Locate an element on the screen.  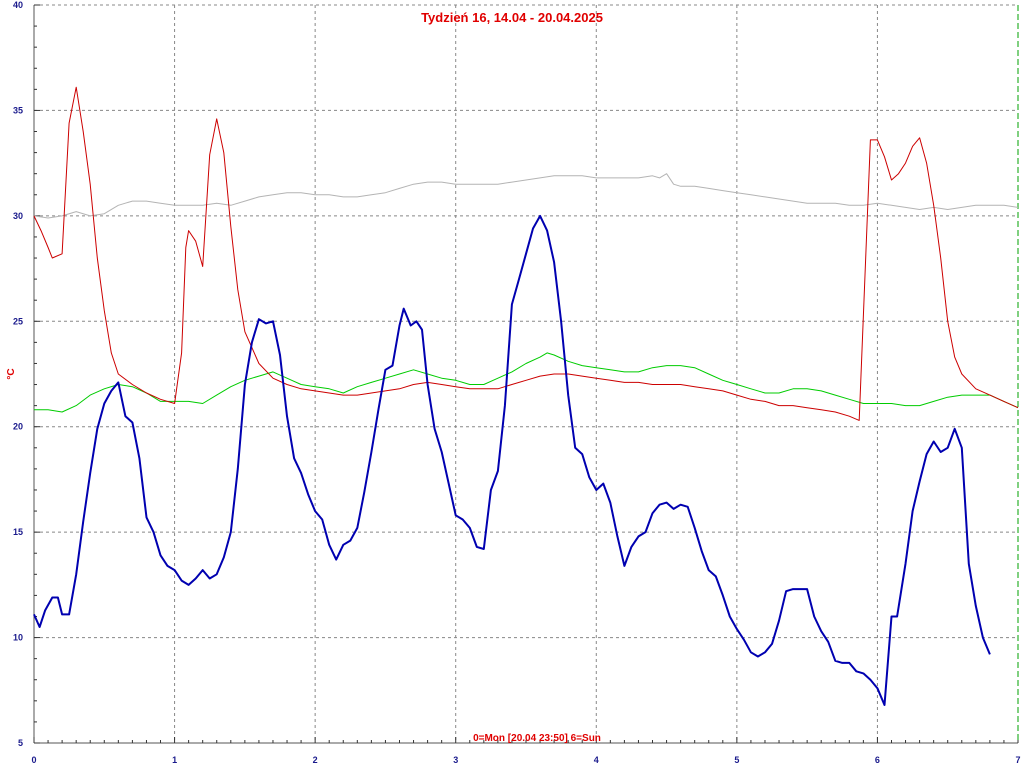
x-tick-label: 6 is located at coordinates (877, 760).